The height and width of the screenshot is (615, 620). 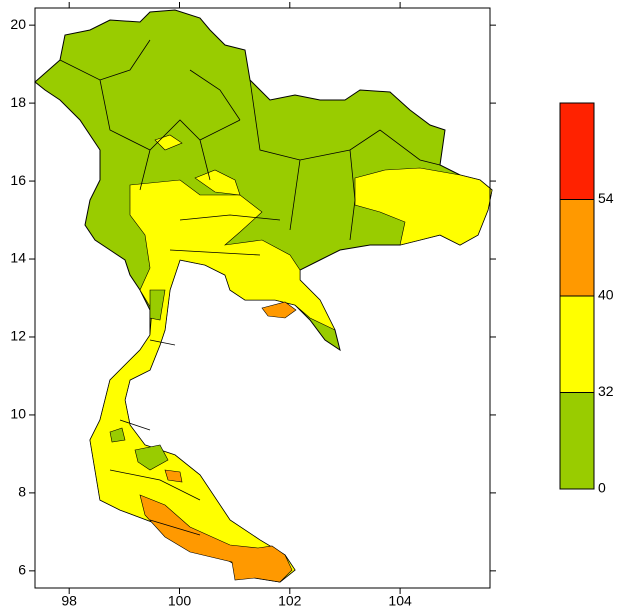 What do you see at coordinates (290, 601) in the screenshot?
I see `x-tick-label: 102` at bounding box center [290, 601].